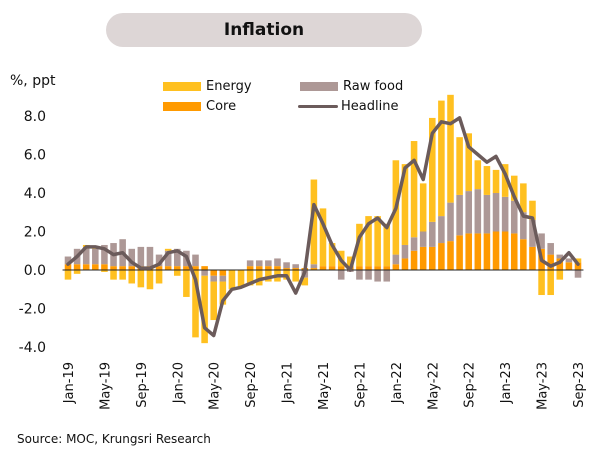 This screenshot has width=600, height=464. I want to click on x-tick-label: May-23, so click(543, 386).